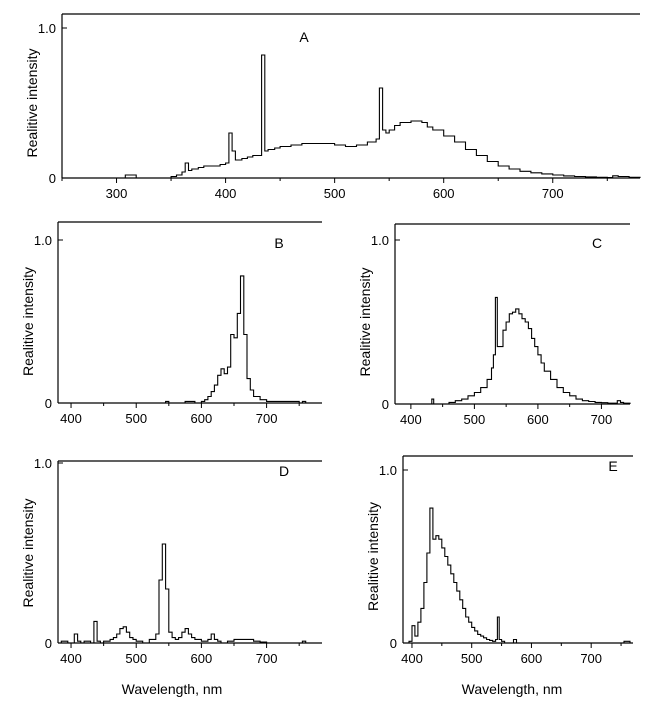  What do you see at coordinates (304, 37) in the screenshot?
I see `panel-letter: A` at bounding box center [304, 37].